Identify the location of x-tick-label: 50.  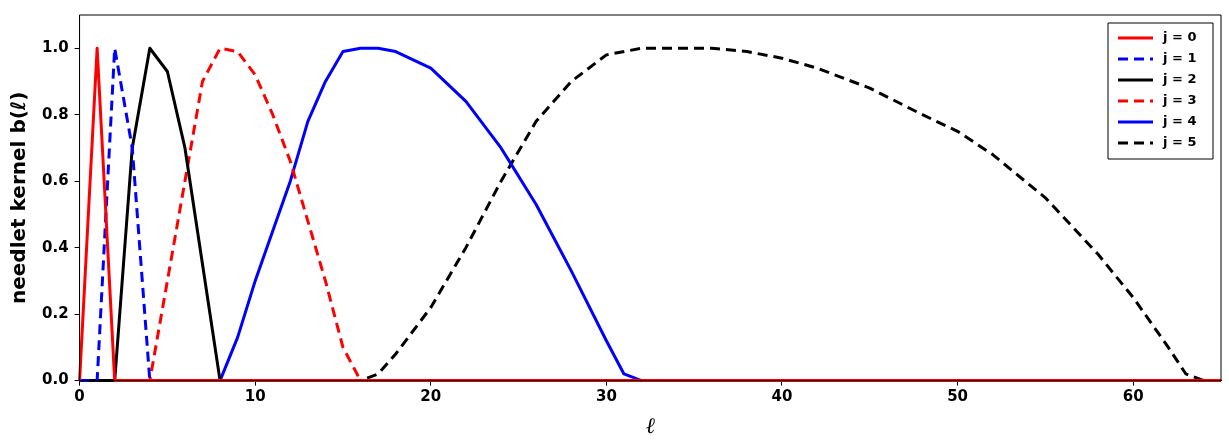
(958, 395).